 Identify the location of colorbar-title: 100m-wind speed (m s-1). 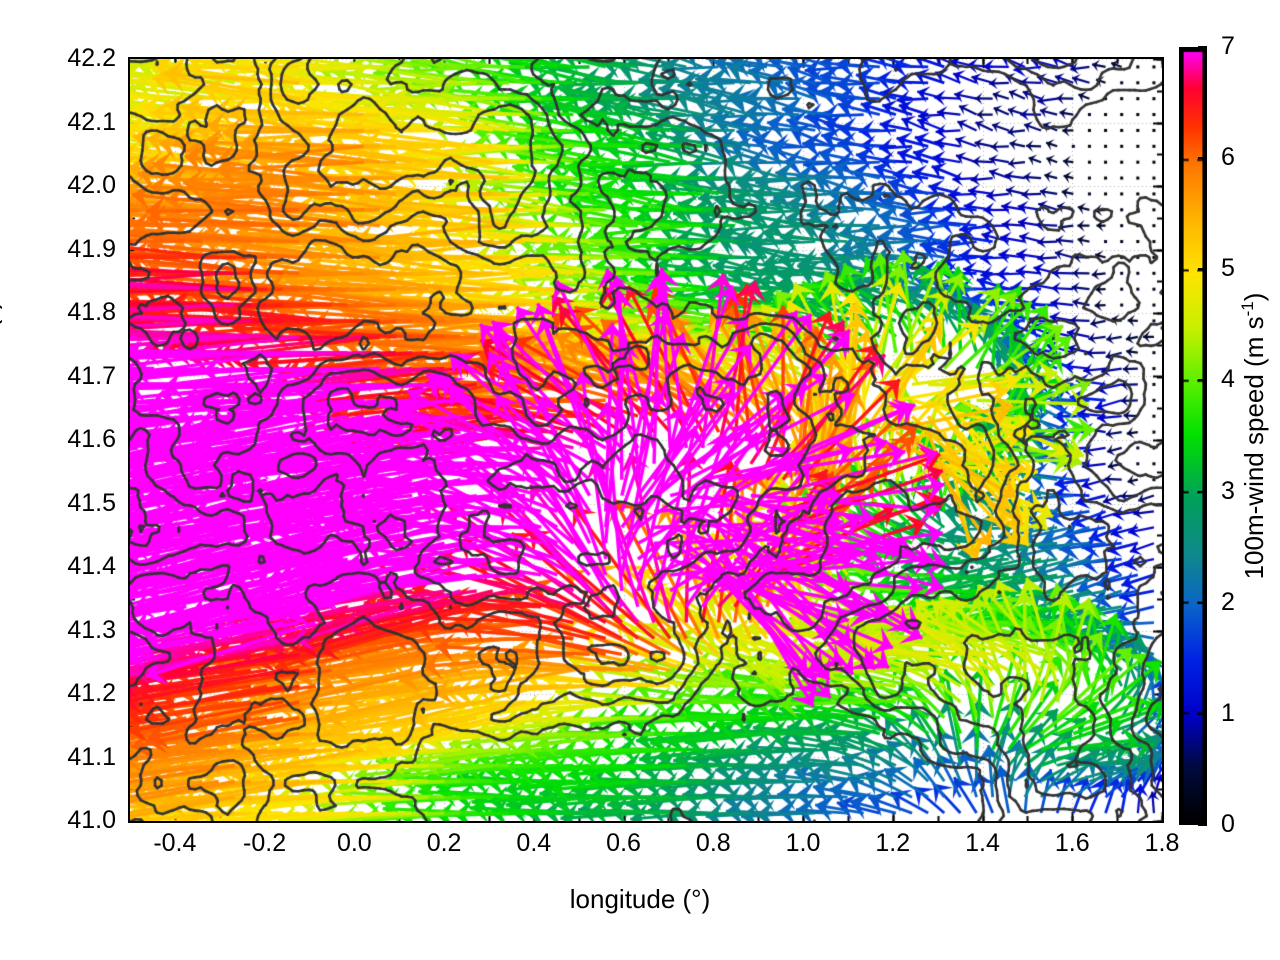
(1254, 436).